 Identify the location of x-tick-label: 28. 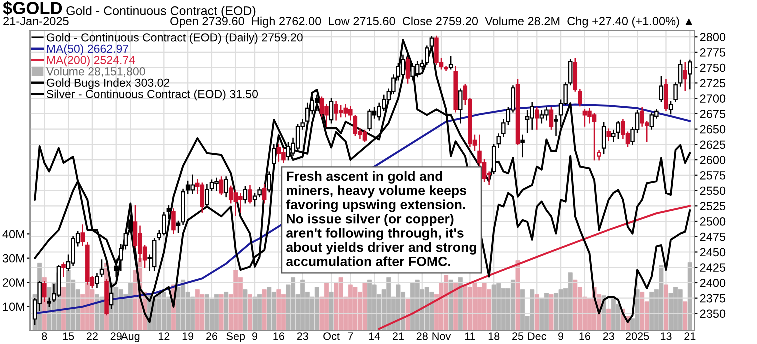
(422, 336).